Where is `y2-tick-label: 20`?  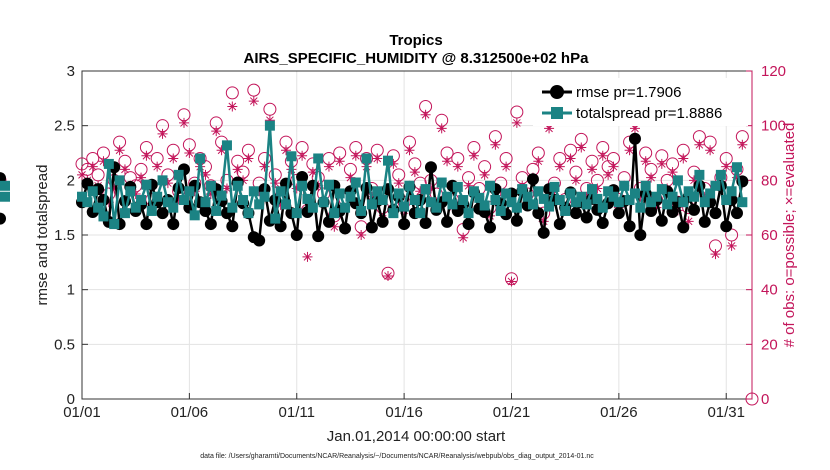
y2-tick-label: 20 is located at coordinates (769, 344).